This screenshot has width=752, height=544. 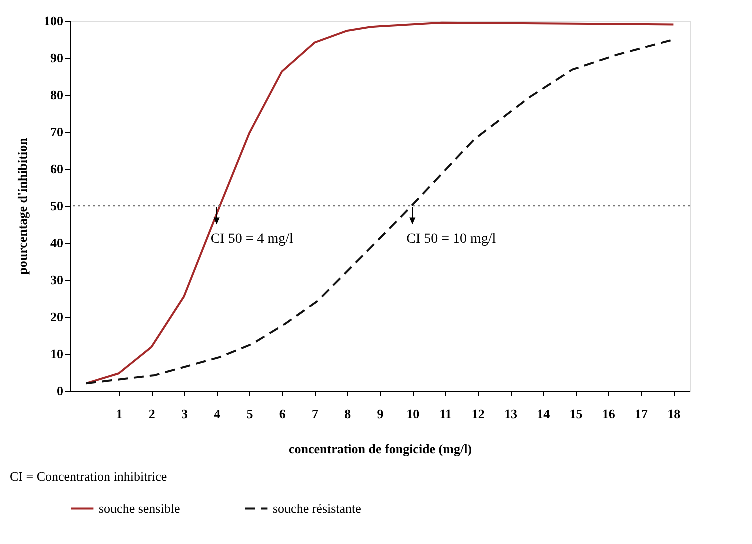 What do you see at coordinates (250, 414) in the screenshot?
I see `x-tick-label: 5` at bounding box center [250, 414].